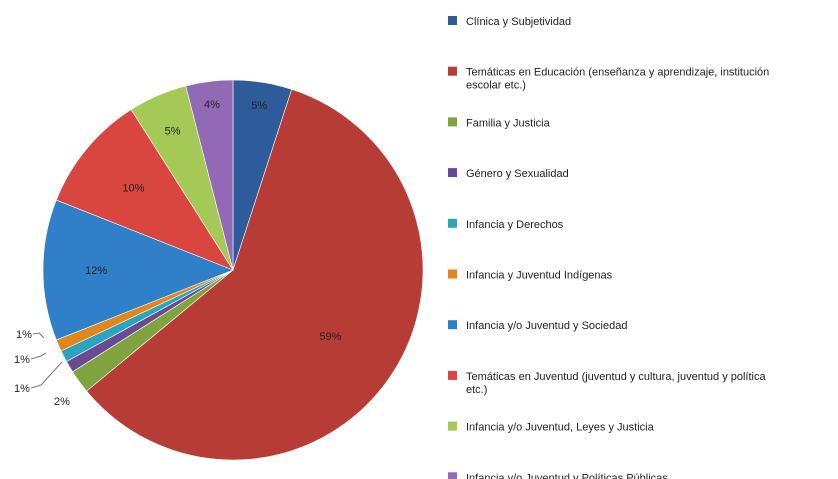  Describe the element at coordinates (517, 174) in the screenshot. I see `legend-label: Género y Sexualidad` at that location.